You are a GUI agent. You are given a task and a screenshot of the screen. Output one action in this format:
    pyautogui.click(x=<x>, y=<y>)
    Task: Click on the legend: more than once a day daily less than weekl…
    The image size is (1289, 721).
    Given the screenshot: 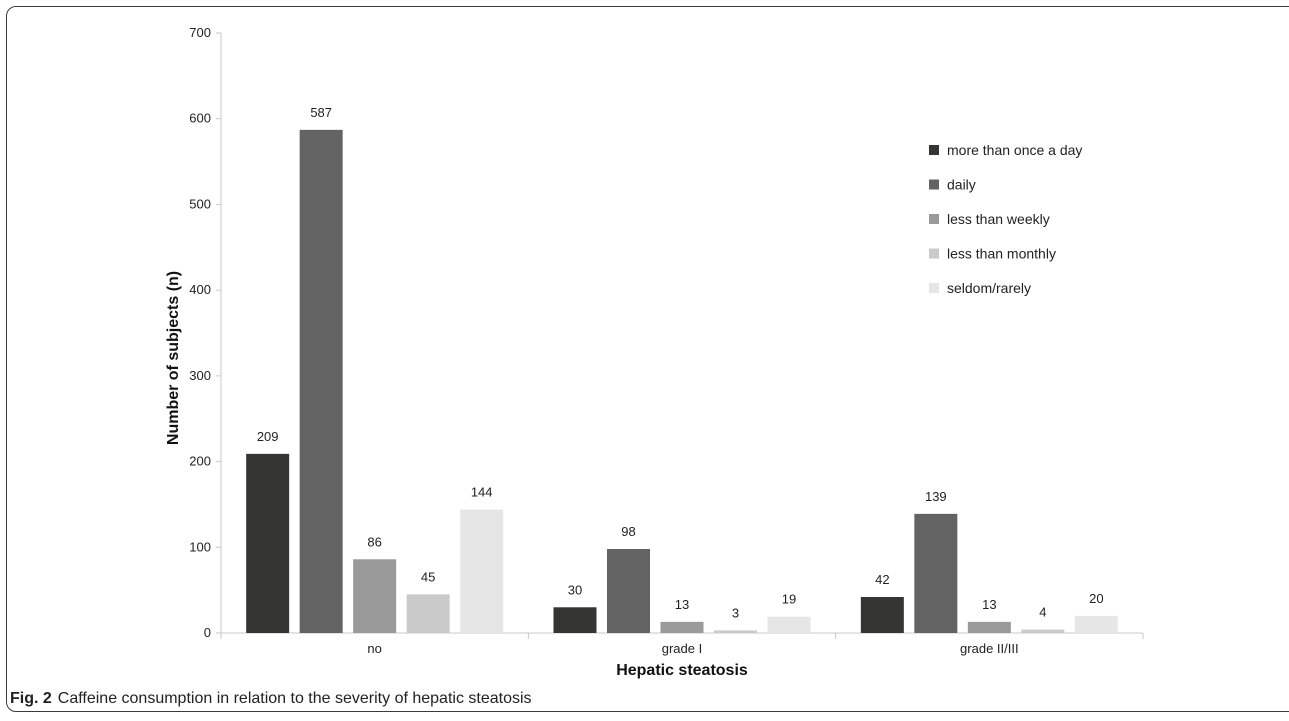 What is the action you would take?
    pyautogui.click(x=1005, y=219)
    